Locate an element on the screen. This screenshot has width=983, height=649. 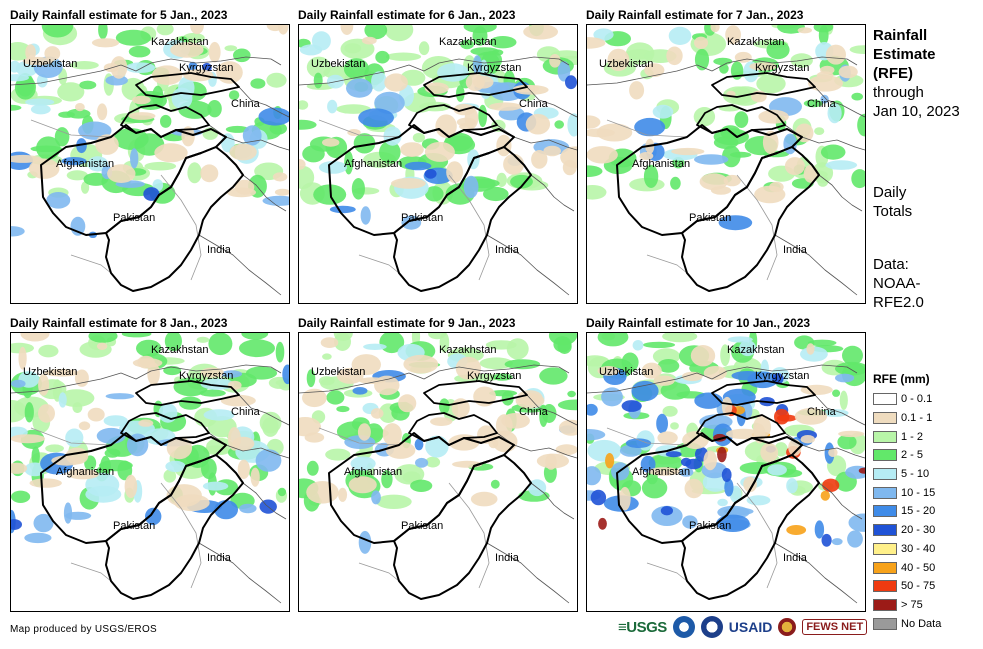
legend-label: 40 - 50 is located at coordinates (918, 567).